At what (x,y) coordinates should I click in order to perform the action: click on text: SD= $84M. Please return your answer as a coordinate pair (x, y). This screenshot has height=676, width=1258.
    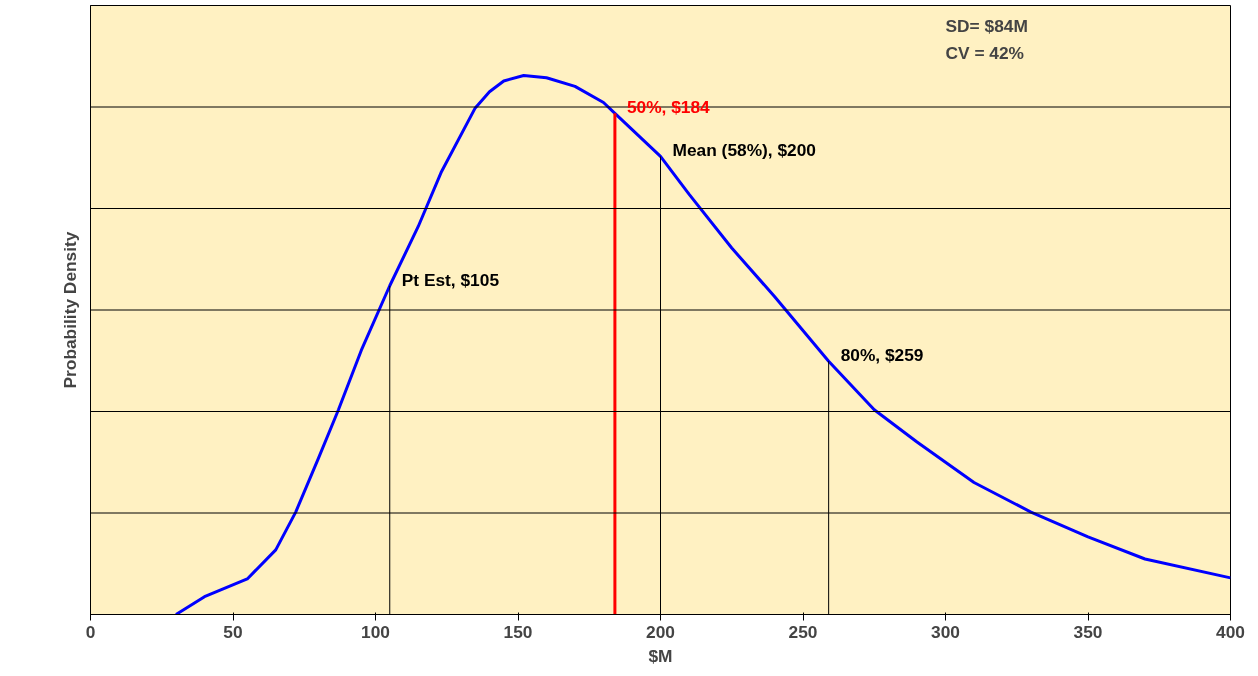
    Looking at the image, I should click on (986, 25).